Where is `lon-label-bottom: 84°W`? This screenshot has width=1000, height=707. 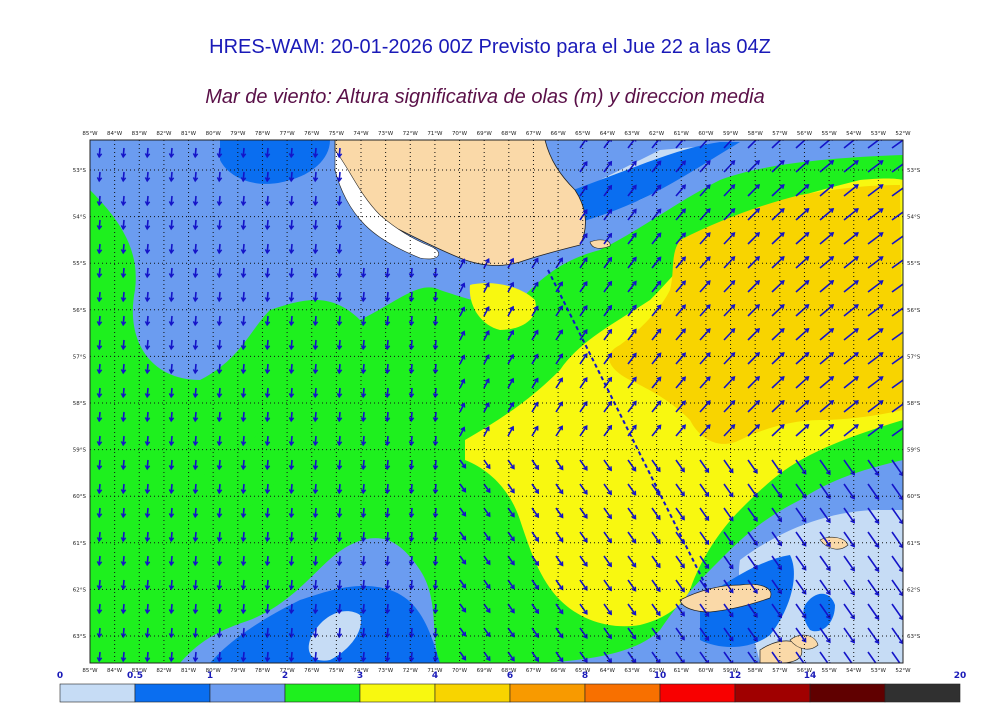
lon-label-bottom: 84°W is located at coordinates (115, 671).